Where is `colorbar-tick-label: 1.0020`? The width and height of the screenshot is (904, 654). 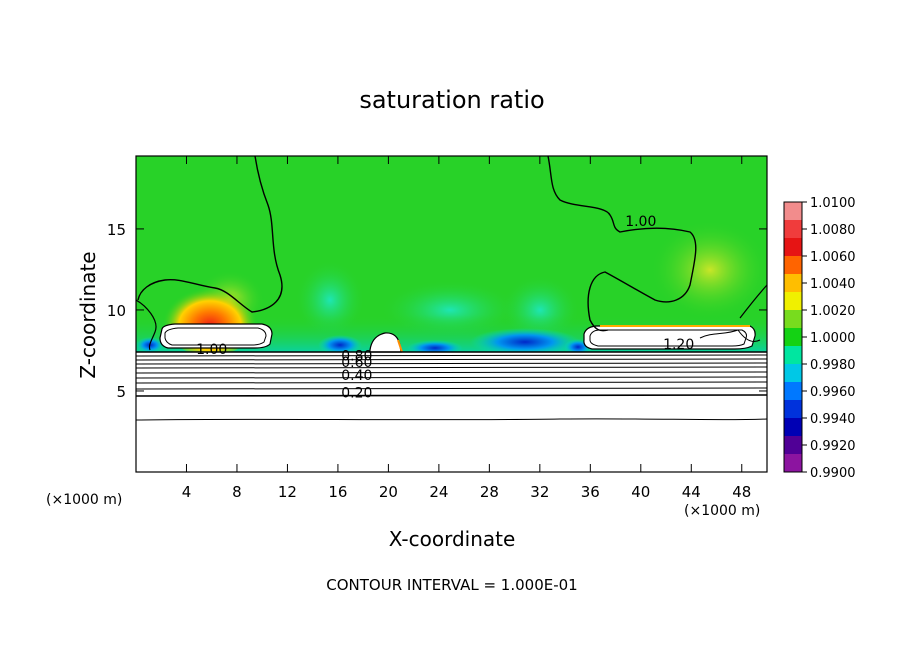
colorbar-tick-label: 1.0020 is located at coordinates (833, 311).